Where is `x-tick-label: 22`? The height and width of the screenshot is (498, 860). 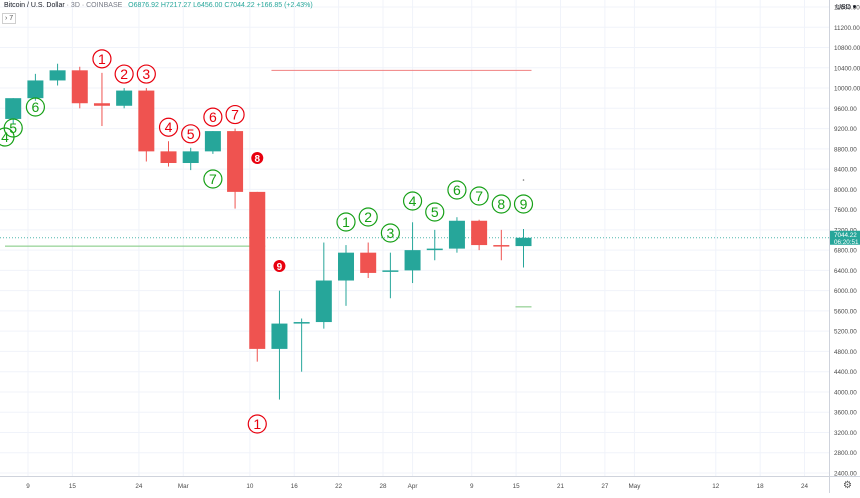
x-tick-label: 22 is located at coordinates (339, 486).